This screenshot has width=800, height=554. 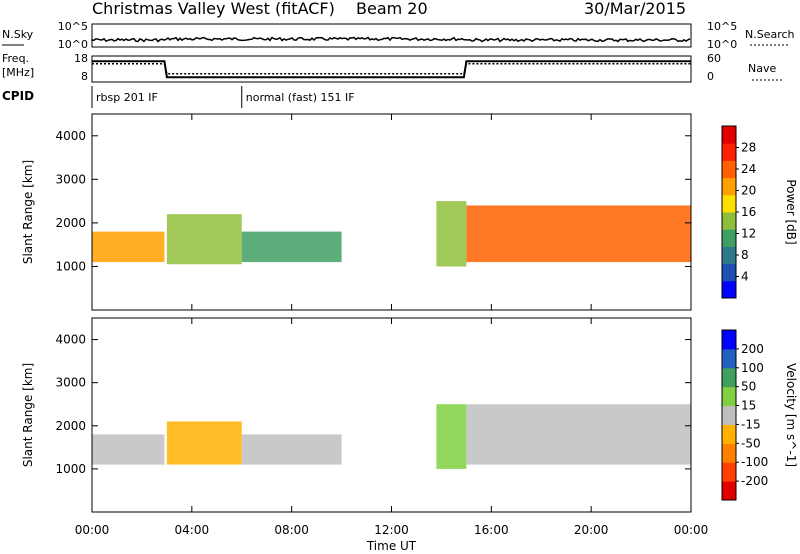 What do you see at coordinates (635, 9) in the screenshot?
I see `date-label: 30/Mar/2015` at bounding box center [635, 9].